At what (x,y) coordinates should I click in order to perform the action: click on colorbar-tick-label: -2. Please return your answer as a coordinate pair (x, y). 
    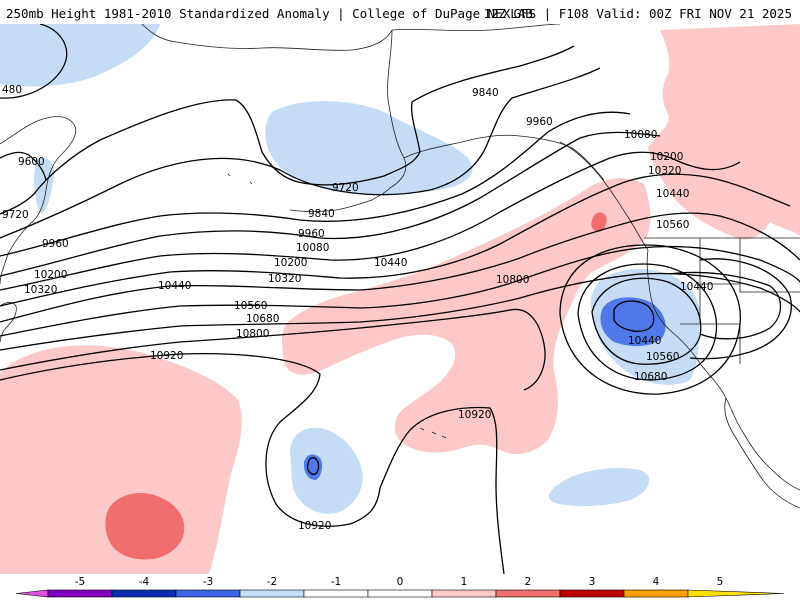
    Looking at the image, I should click on (272, 582).